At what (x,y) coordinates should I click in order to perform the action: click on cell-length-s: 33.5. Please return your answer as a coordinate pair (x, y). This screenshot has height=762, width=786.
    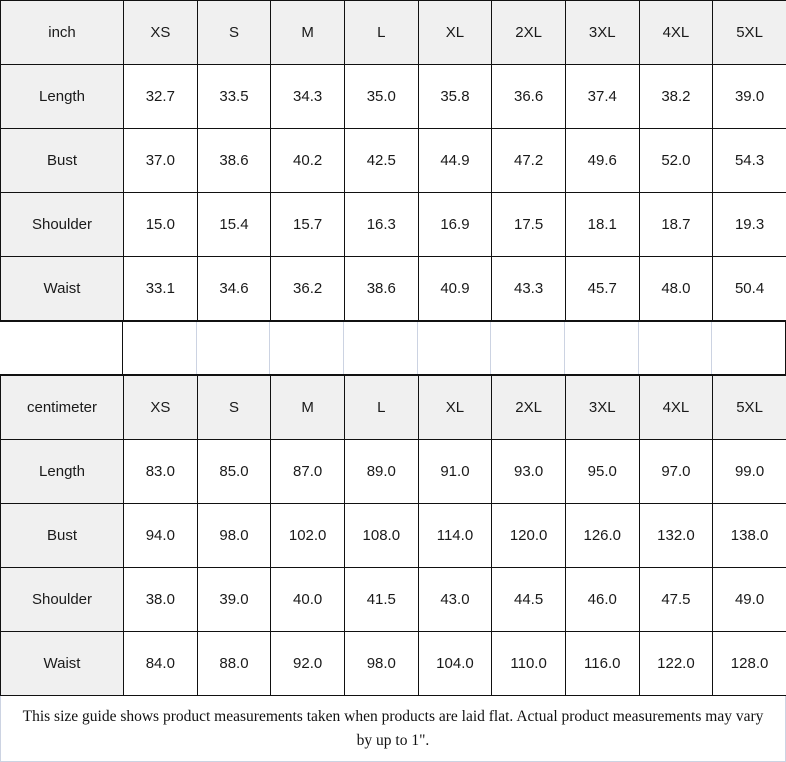
    Looking at the image, I should click on (234, 96).